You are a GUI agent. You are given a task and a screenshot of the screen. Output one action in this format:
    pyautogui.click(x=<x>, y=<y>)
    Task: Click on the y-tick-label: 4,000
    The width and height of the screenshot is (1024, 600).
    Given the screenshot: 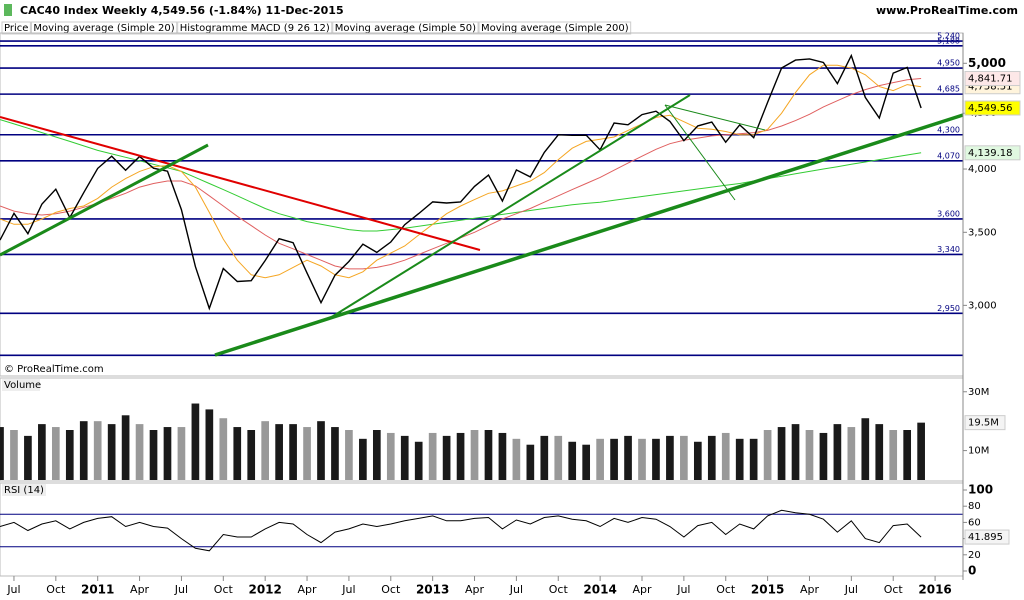 What is the action you would take?
    pyautogui.click(x=982, y=169)
    